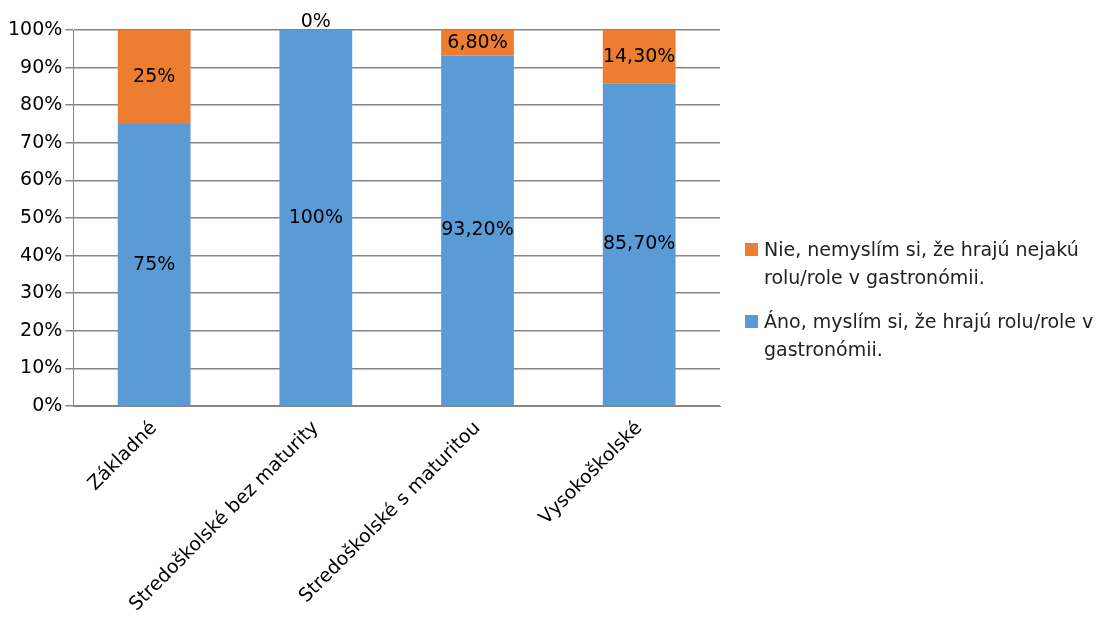  Describe the element at coordinates (929, 335) in the screenshot. I see `legend-label: Áno, myslím si, že hrajú rolu/role v gastronómii.` at that location.